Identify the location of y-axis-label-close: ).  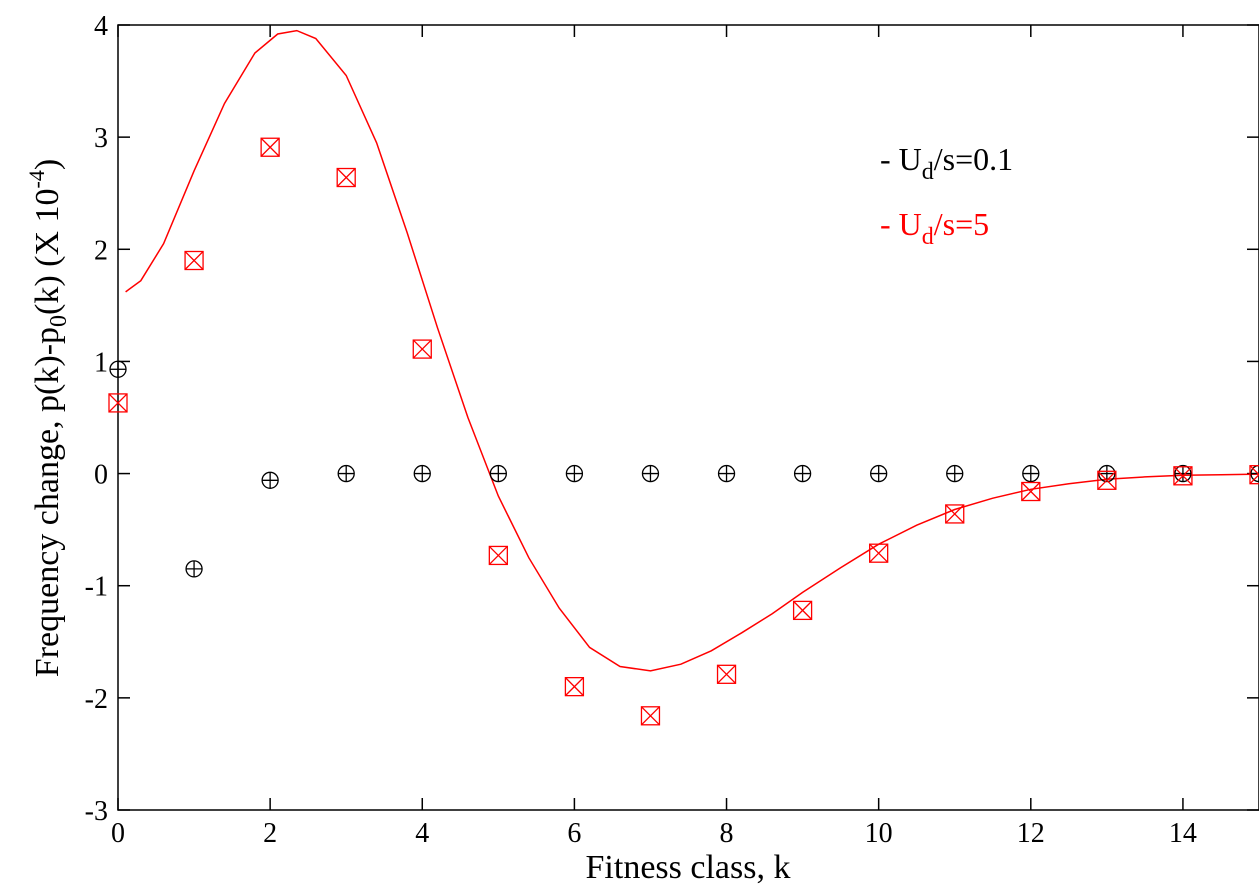
(47, 164).